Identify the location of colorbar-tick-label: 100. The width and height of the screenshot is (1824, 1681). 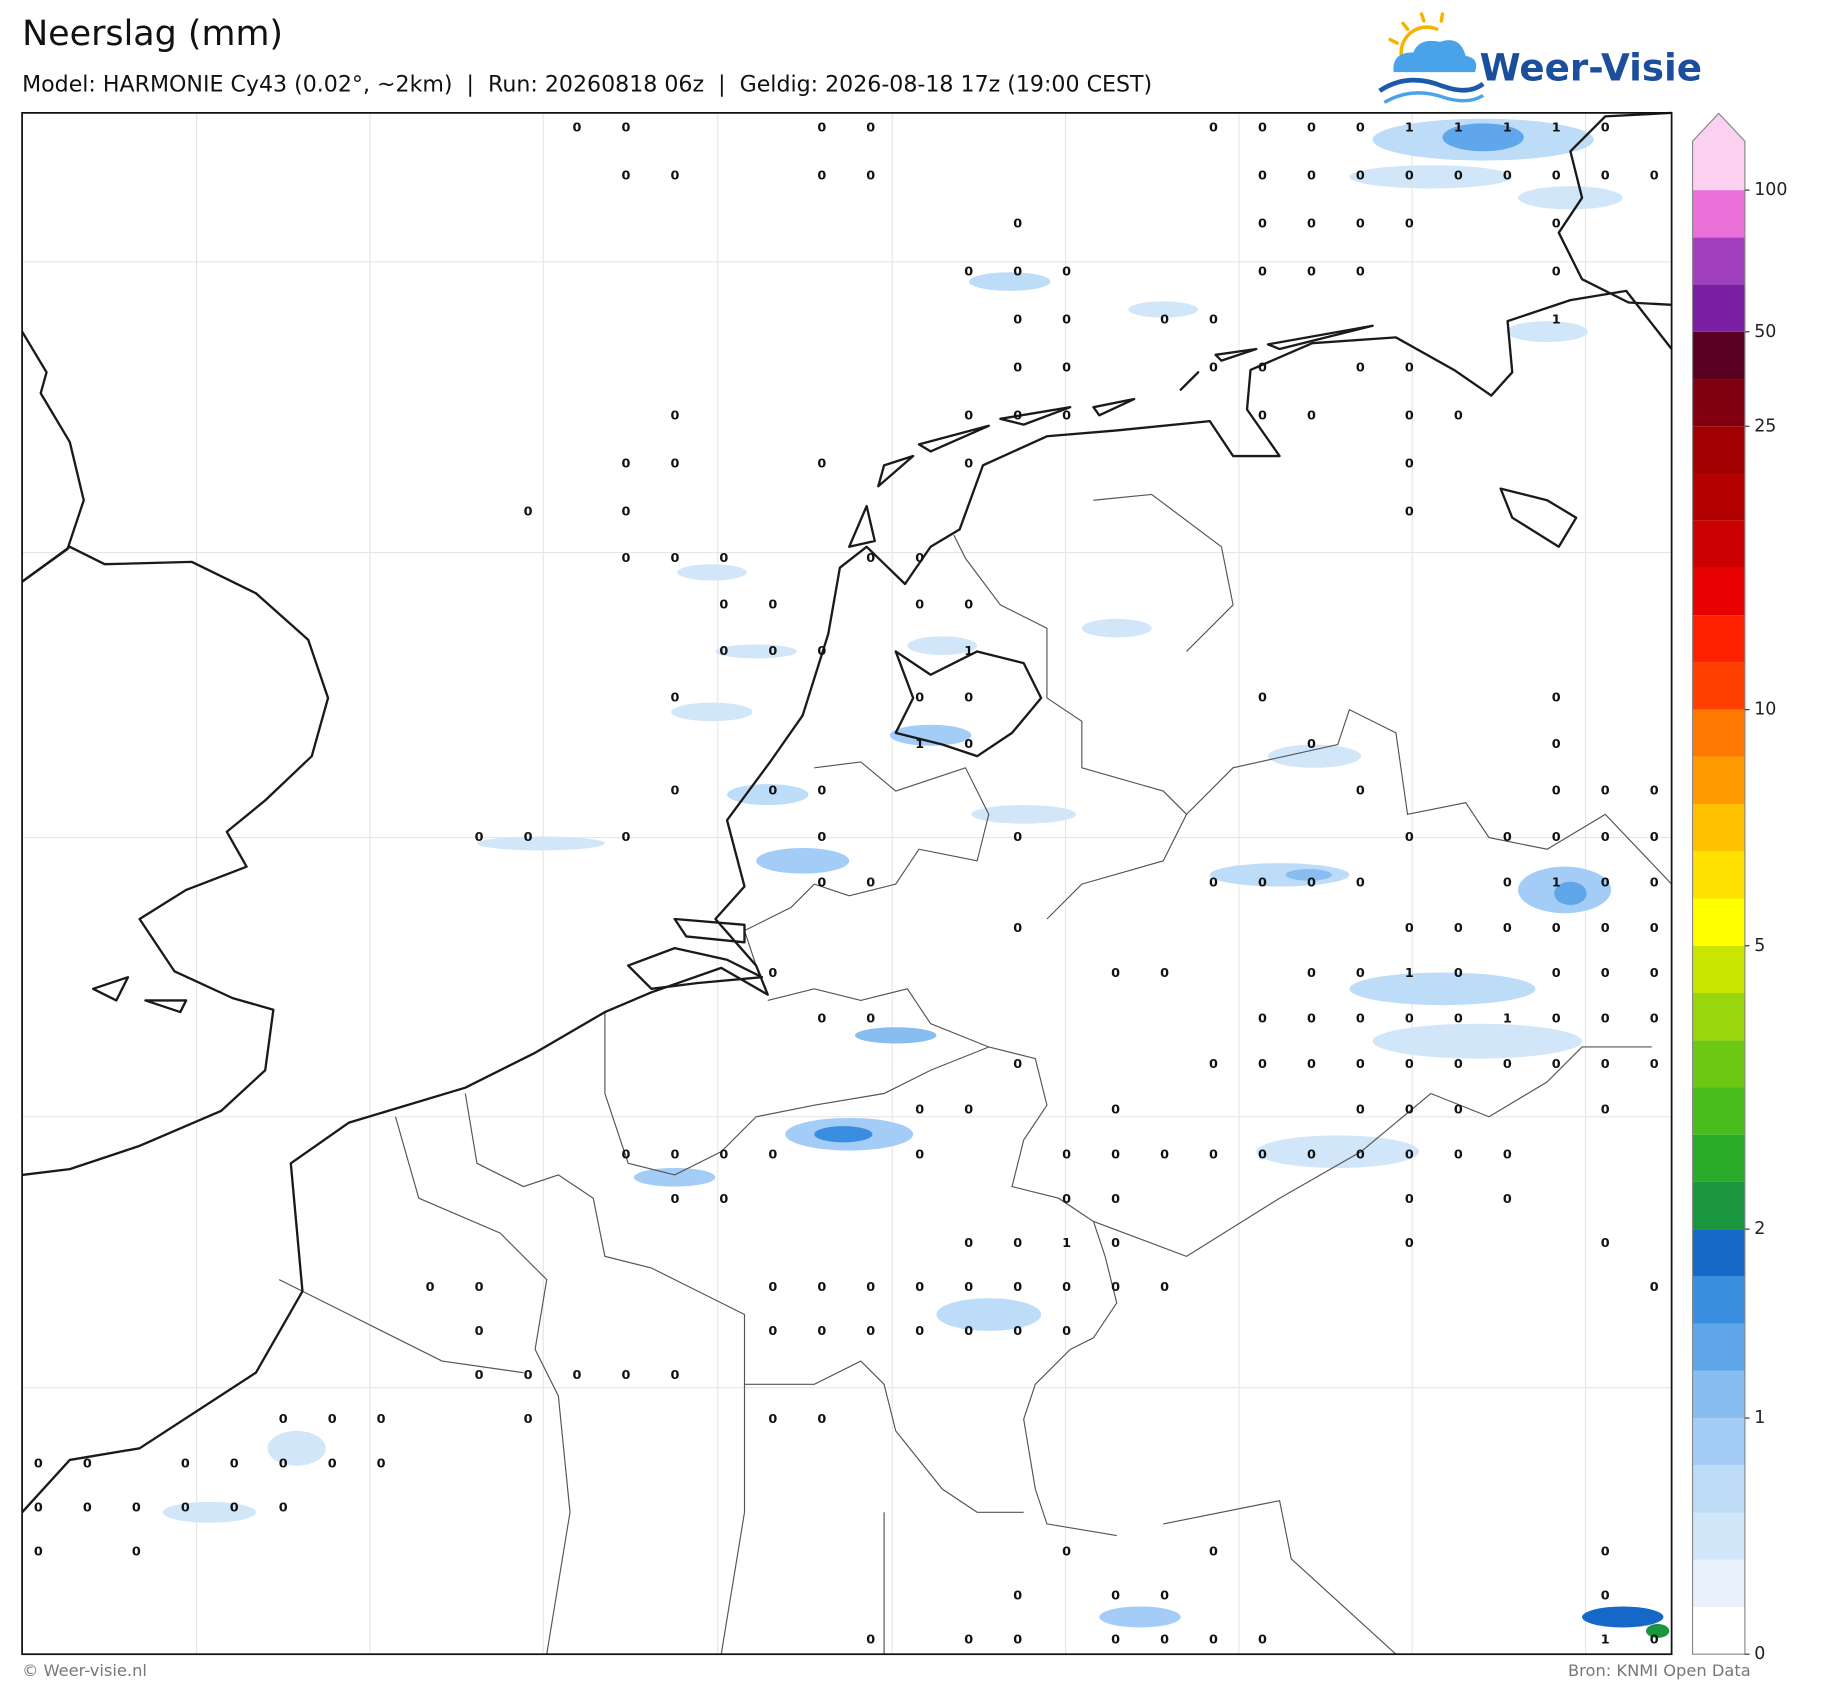
(1770, 190).